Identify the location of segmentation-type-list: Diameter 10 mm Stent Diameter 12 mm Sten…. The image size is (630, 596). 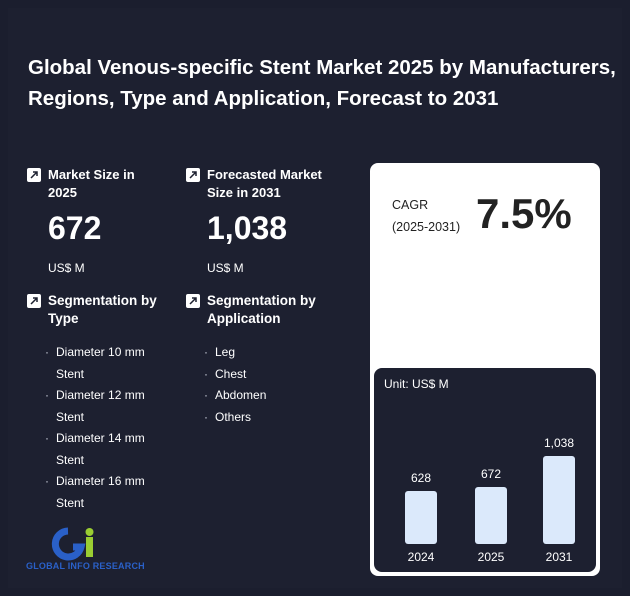
(111, 428).